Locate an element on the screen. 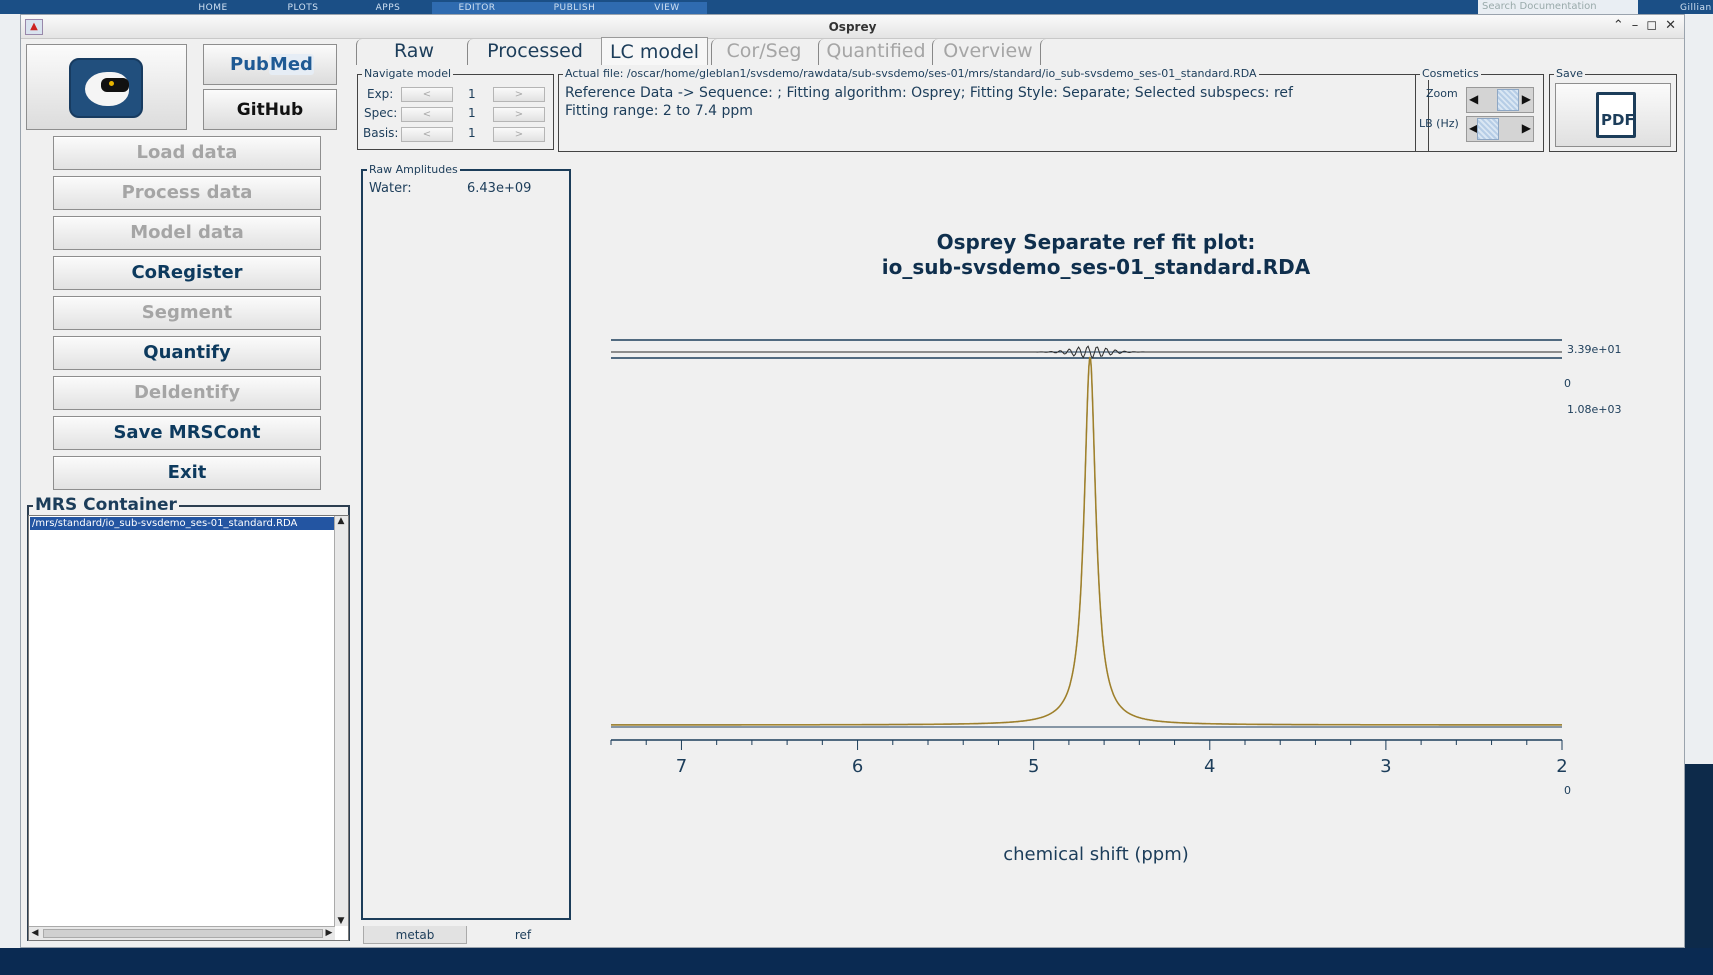  water-amplitude-value: 6.43e+09 is located at coordinates (499, 188).